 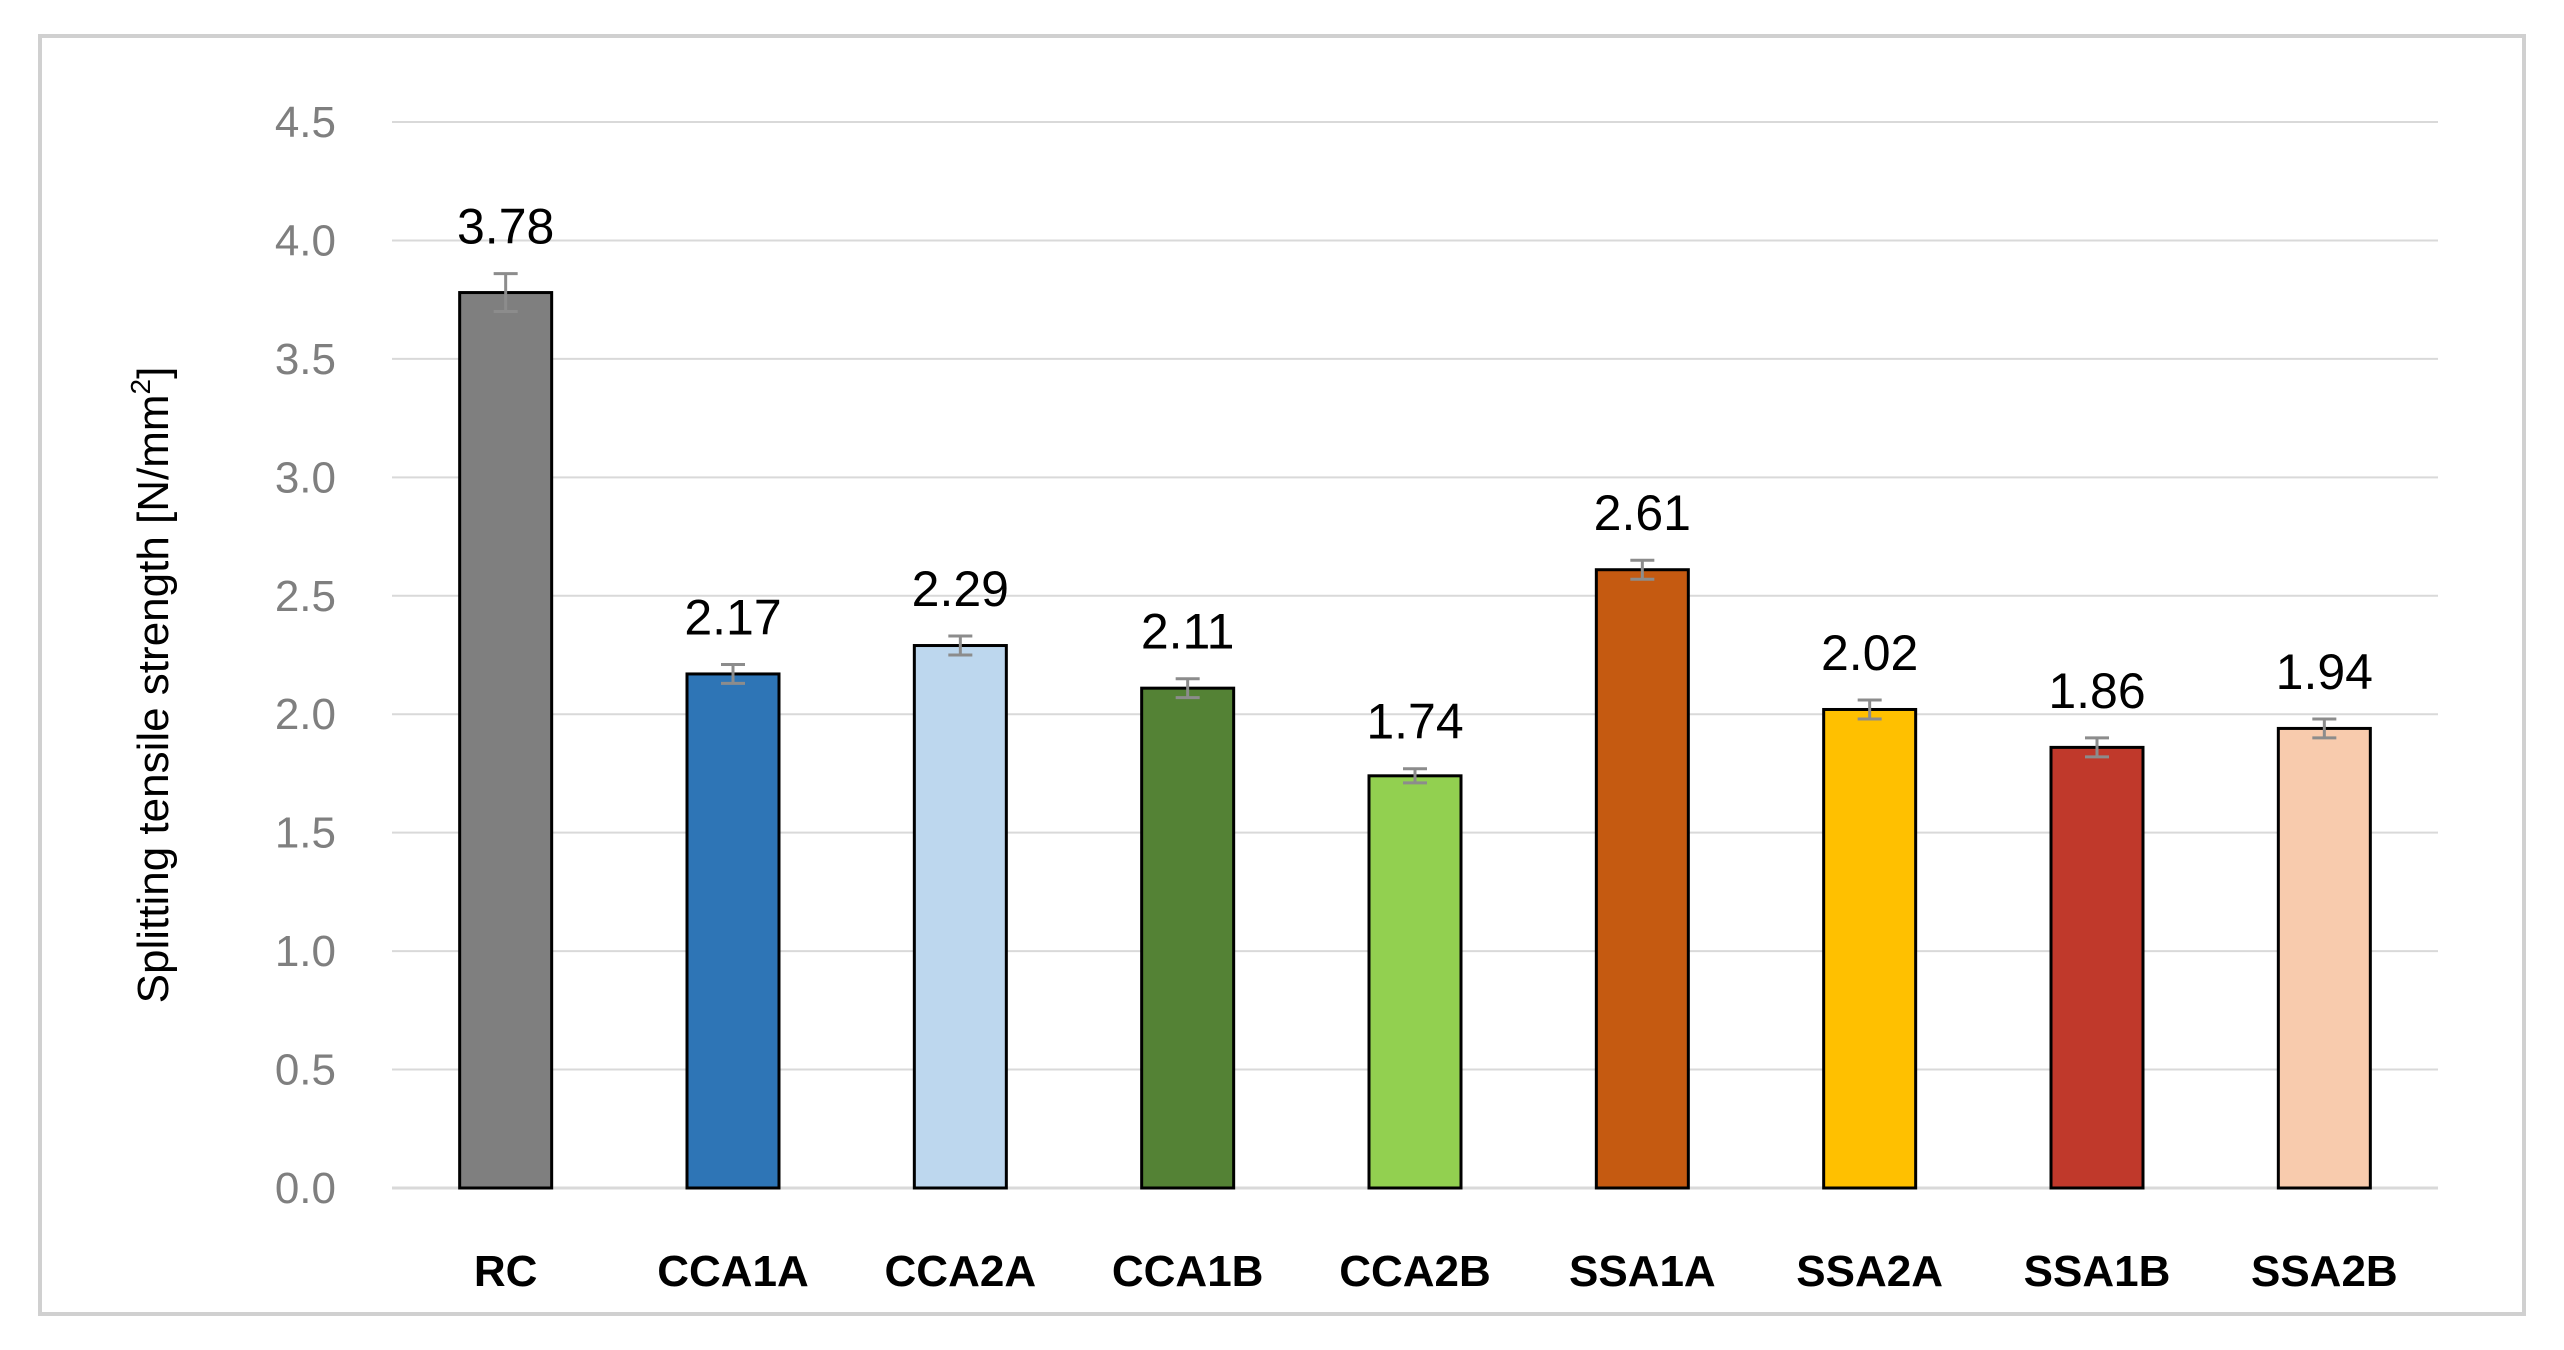 I want to click on x-tick-label-cca1b: CCA1B, so click(x=1188, y=1271).